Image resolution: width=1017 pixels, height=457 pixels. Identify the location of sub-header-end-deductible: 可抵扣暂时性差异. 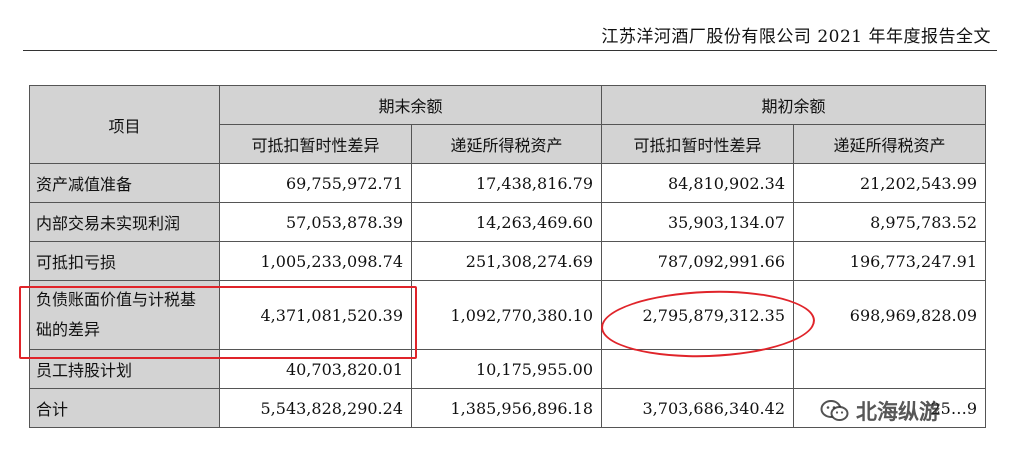
(315, 144).